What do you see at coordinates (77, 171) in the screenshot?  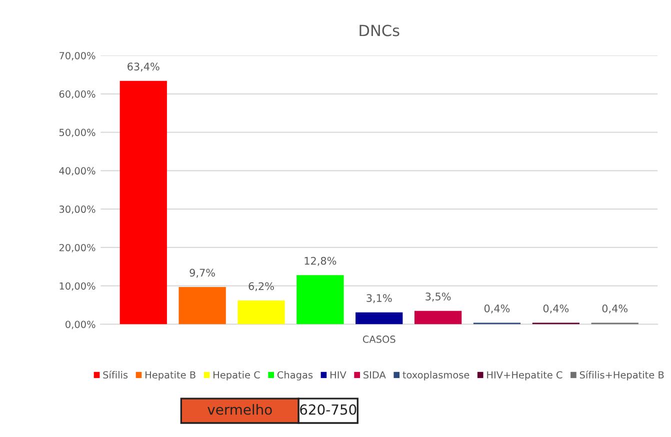 I see `y-tick-label: 40,00%` at bounding box center [77, 171].